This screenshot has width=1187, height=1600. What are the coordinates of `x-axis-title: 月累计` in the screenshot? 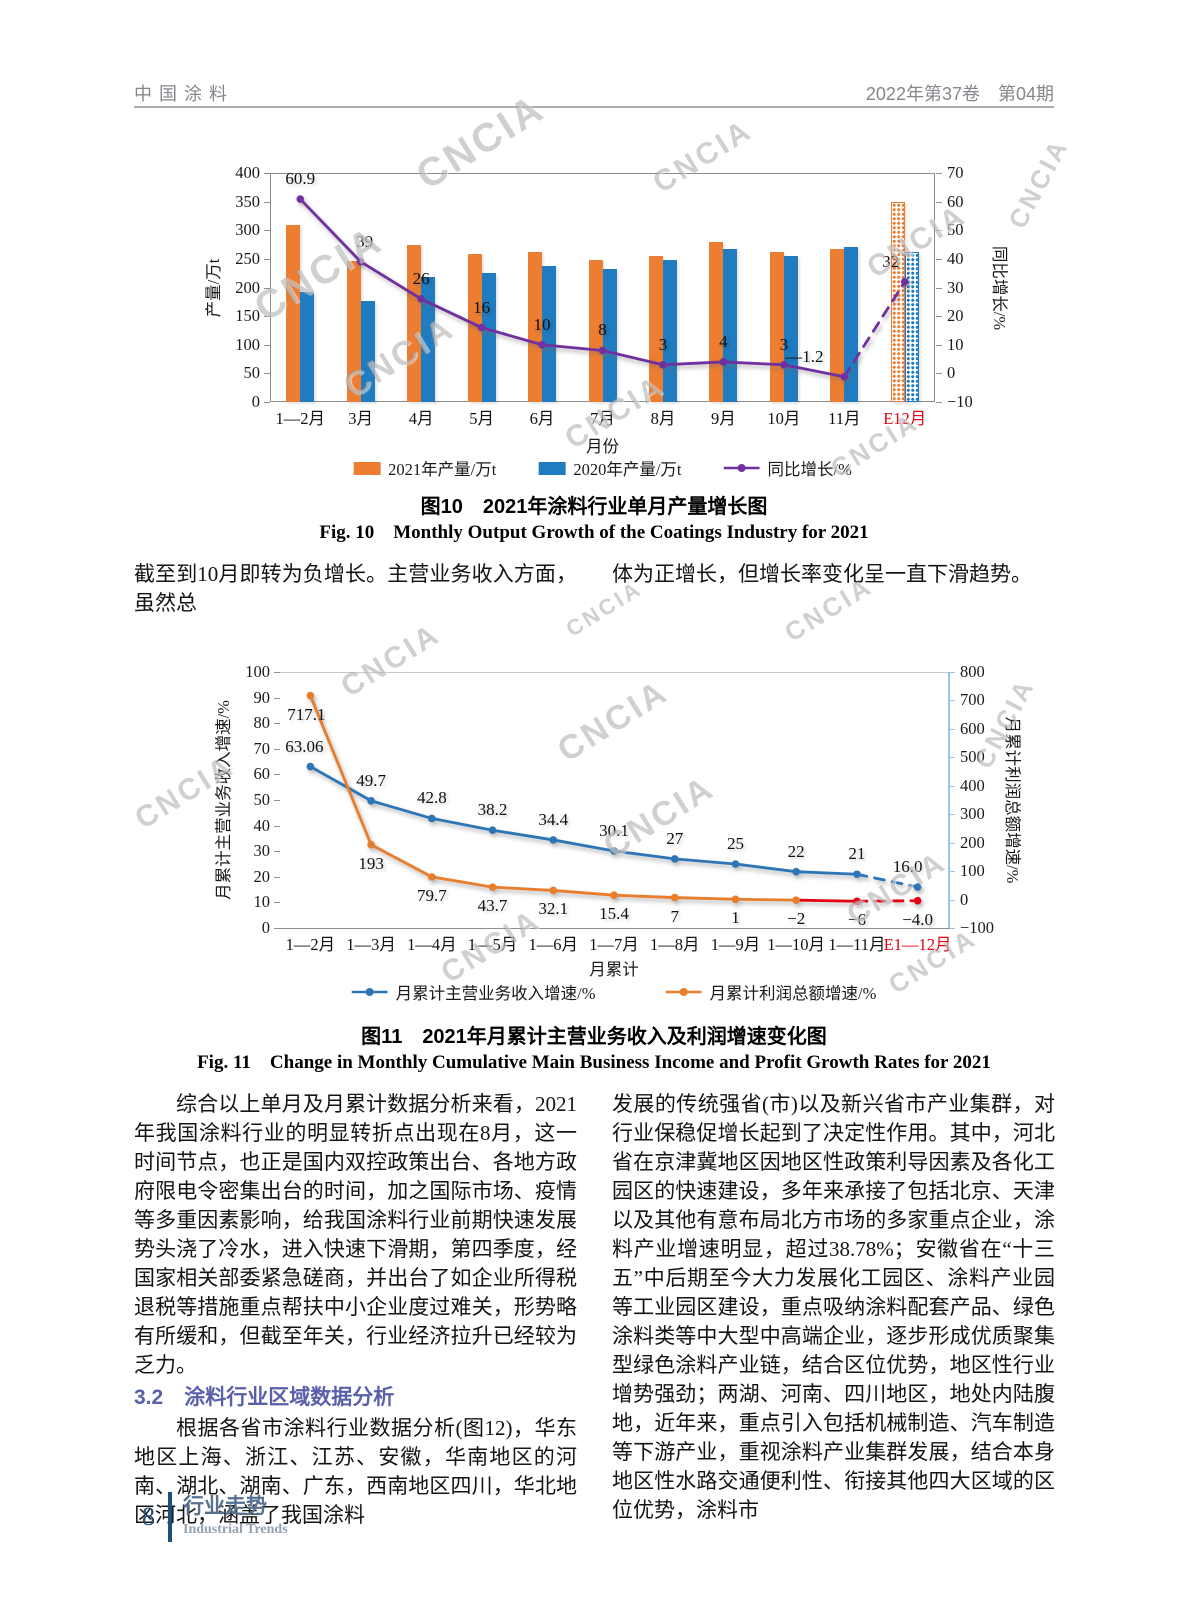 It's located at (614, 969).